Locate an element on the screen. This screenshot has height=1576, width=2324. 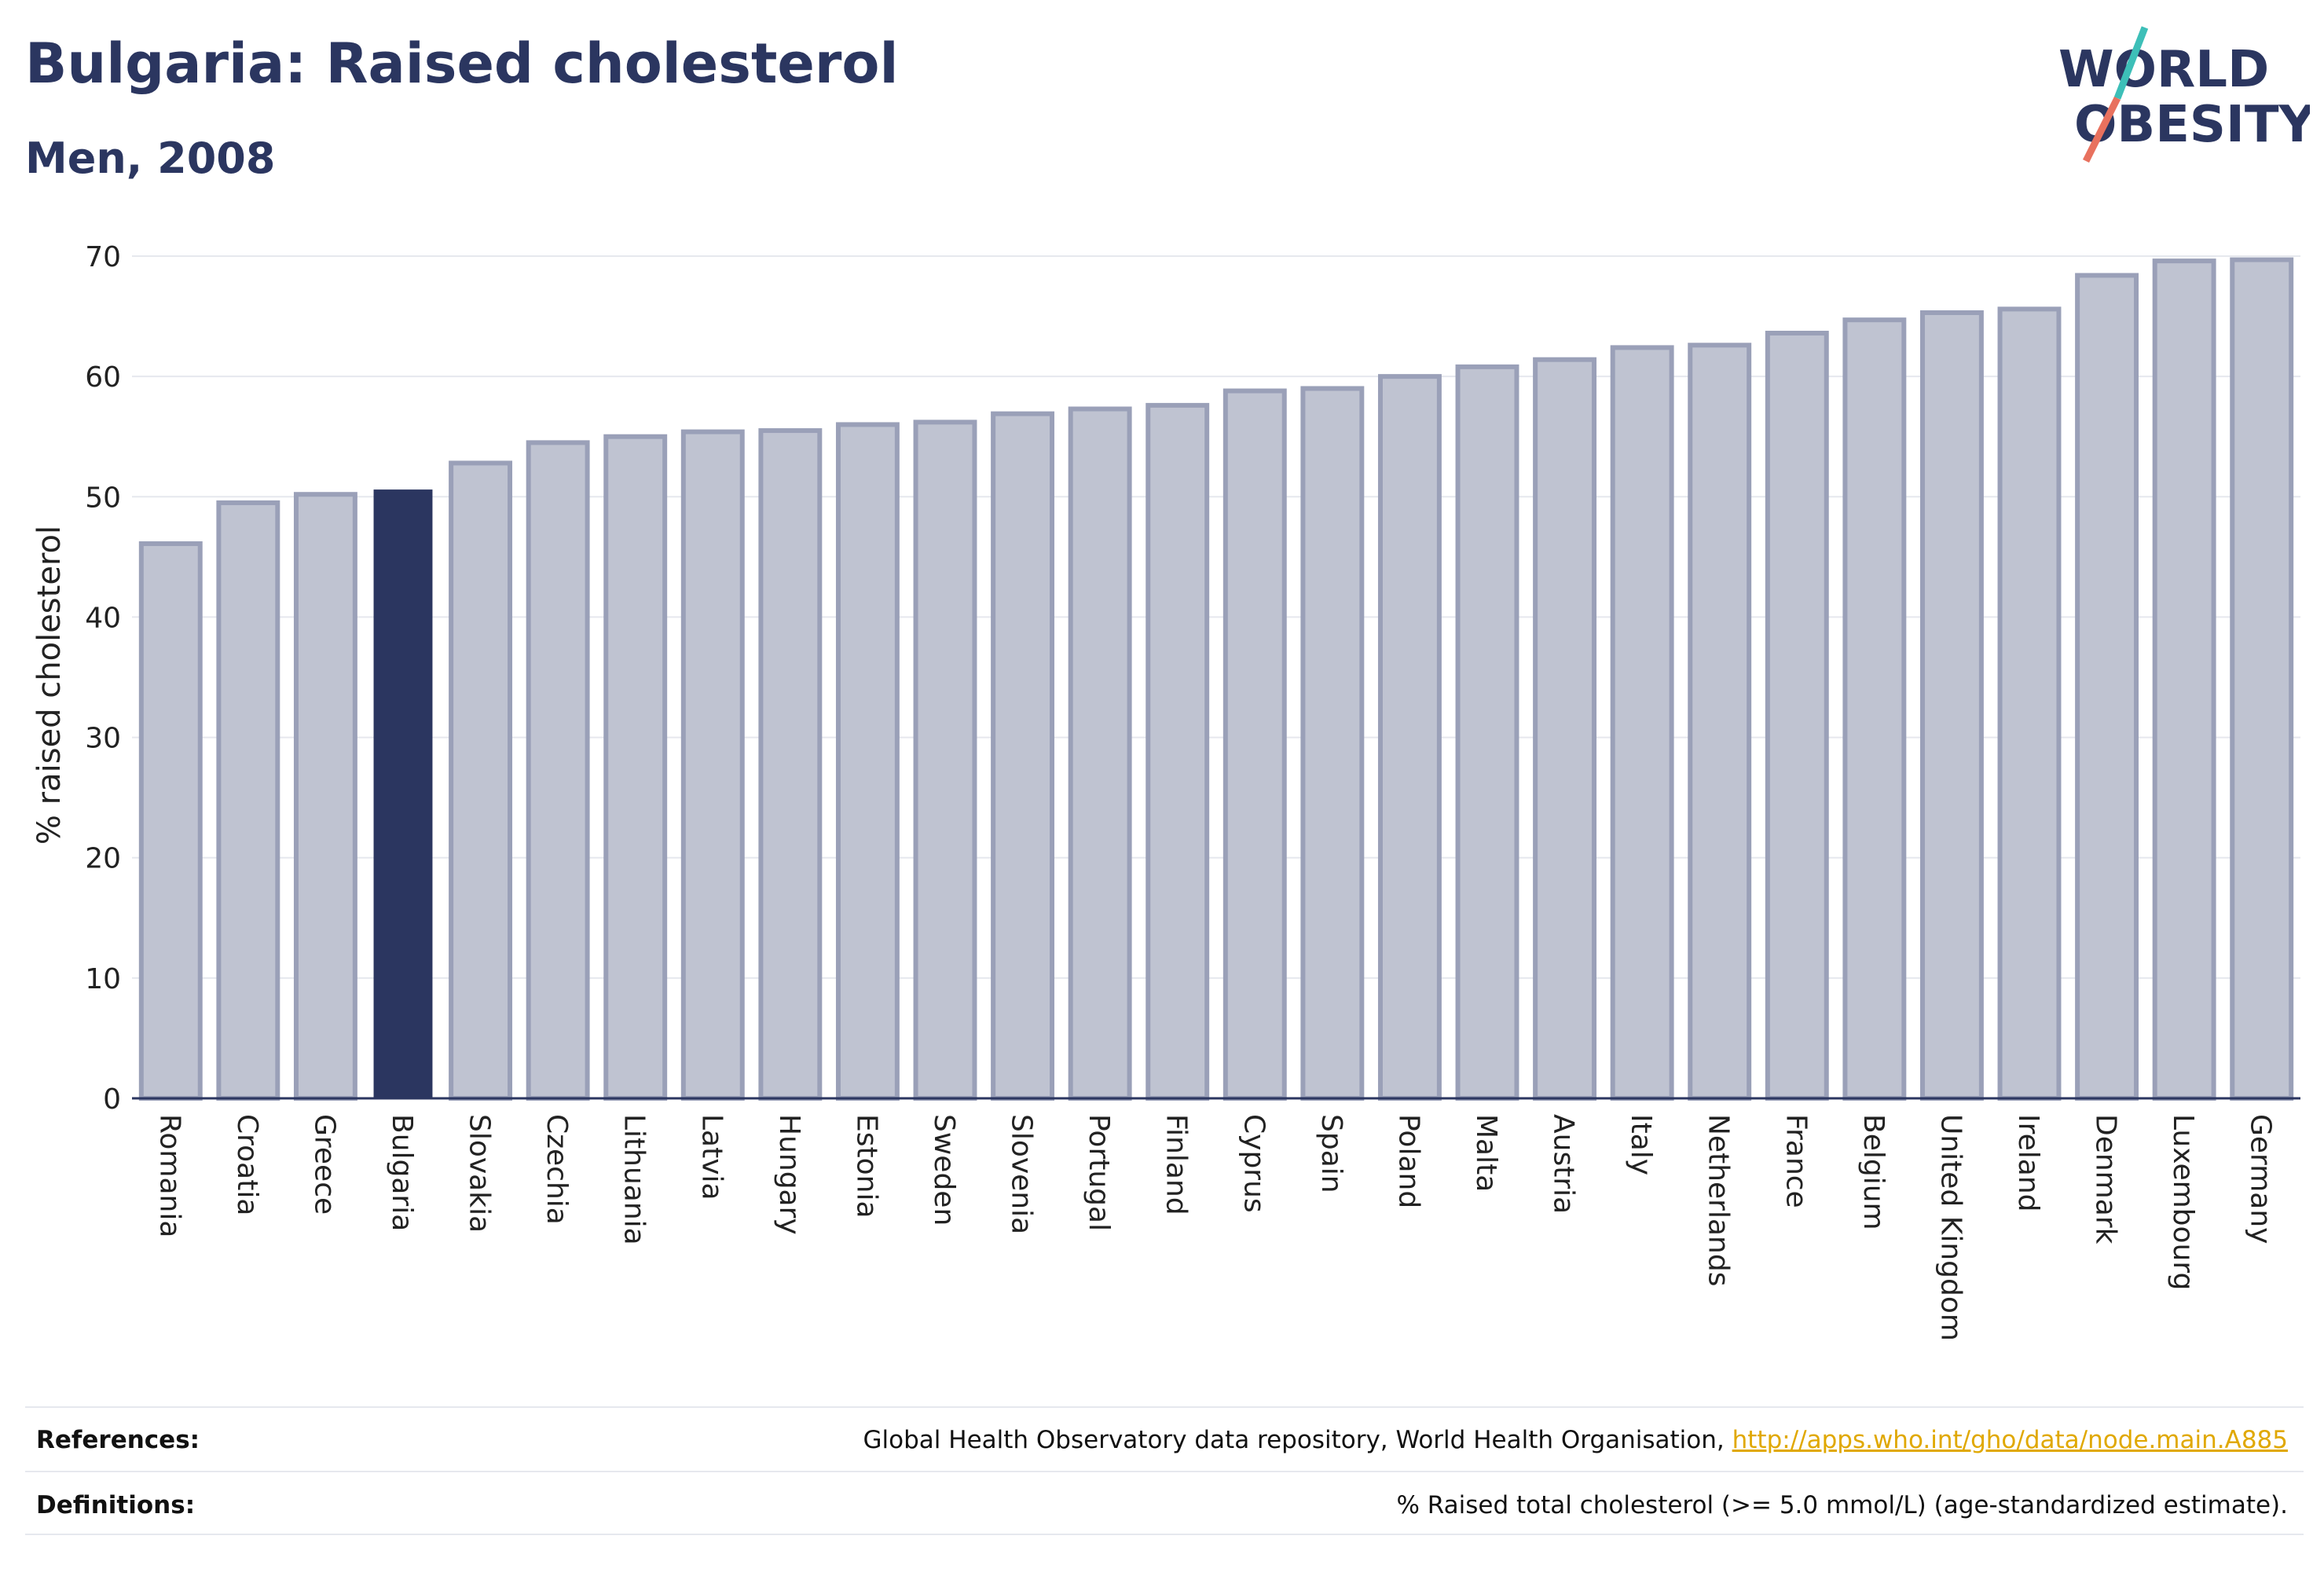
x-tick-label: Romania is located at coordinates (169, 1175).